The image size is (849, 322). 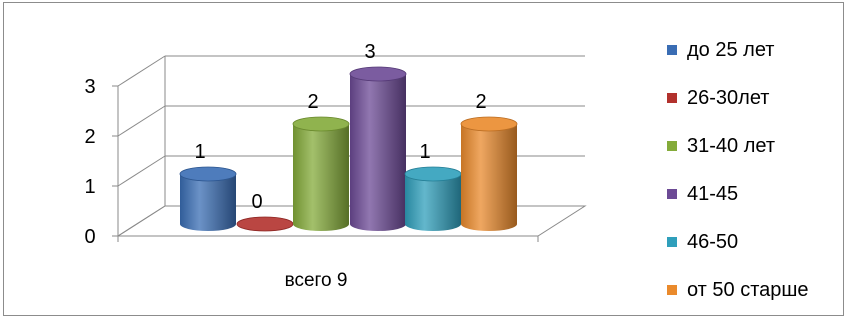 I want to click on legend-label-2: 26-30лет, so click(x=728, y=97).